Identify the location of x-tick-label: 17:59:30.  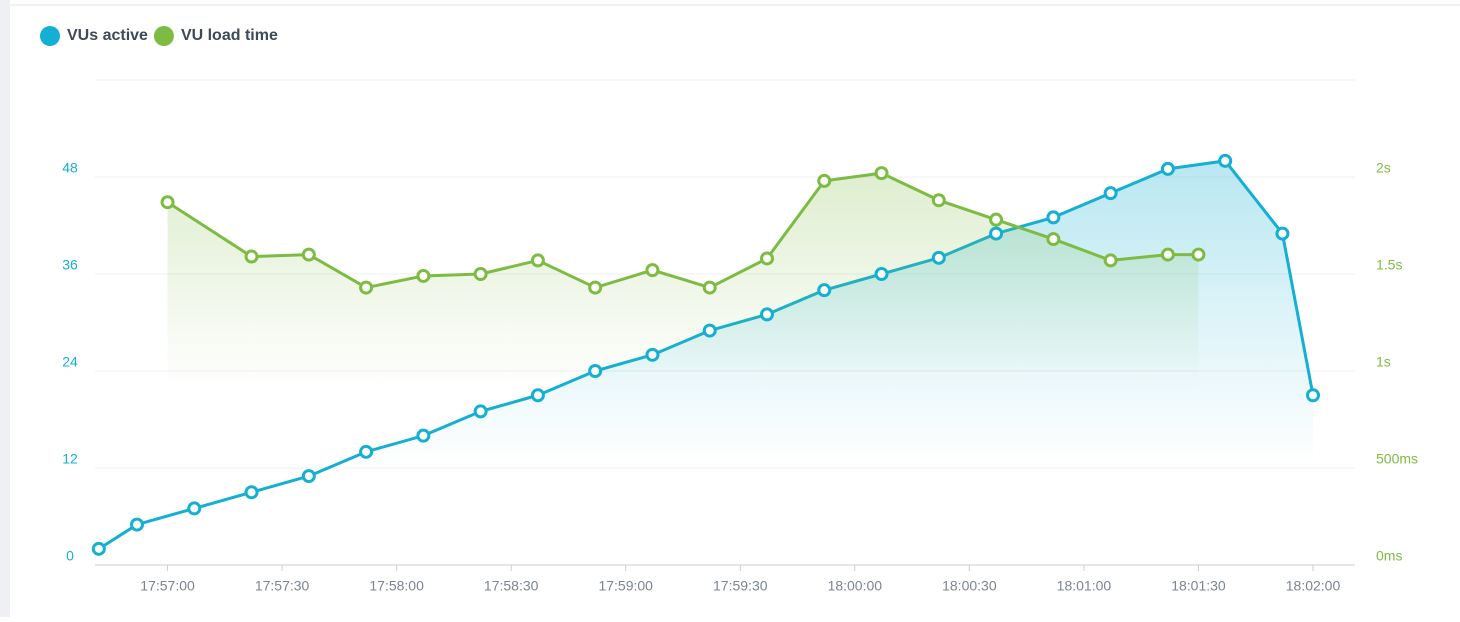
(740, 586).